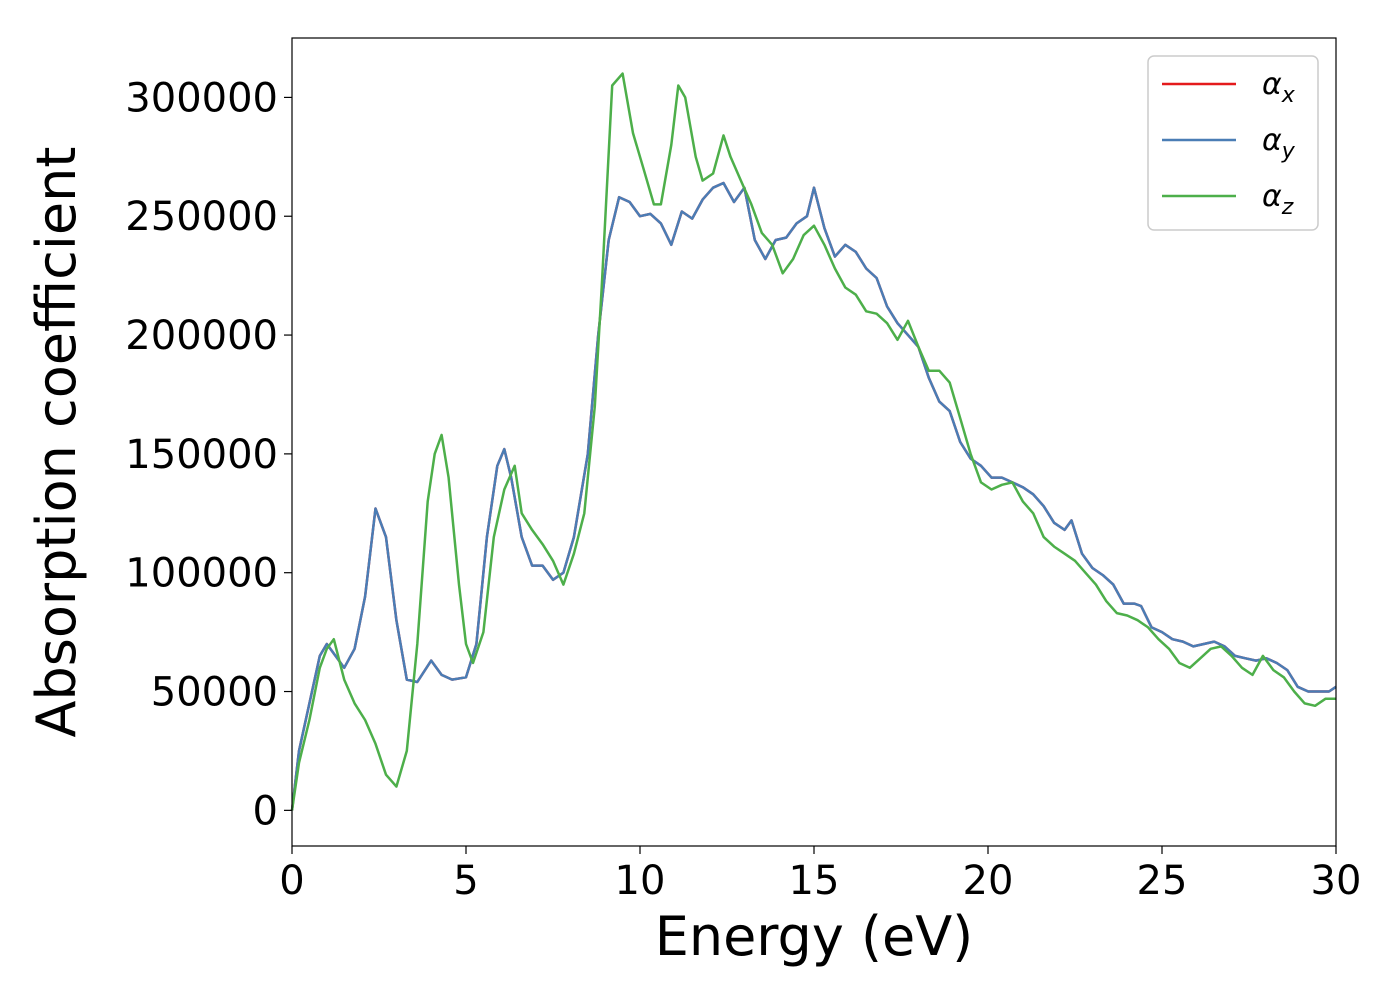 The width and height of the screenshot is (1400, 1000). What do you see at coordinates (640, 881) in the screenshot?
I see `x-tick-label: 10` at bounding box center [640, 881].